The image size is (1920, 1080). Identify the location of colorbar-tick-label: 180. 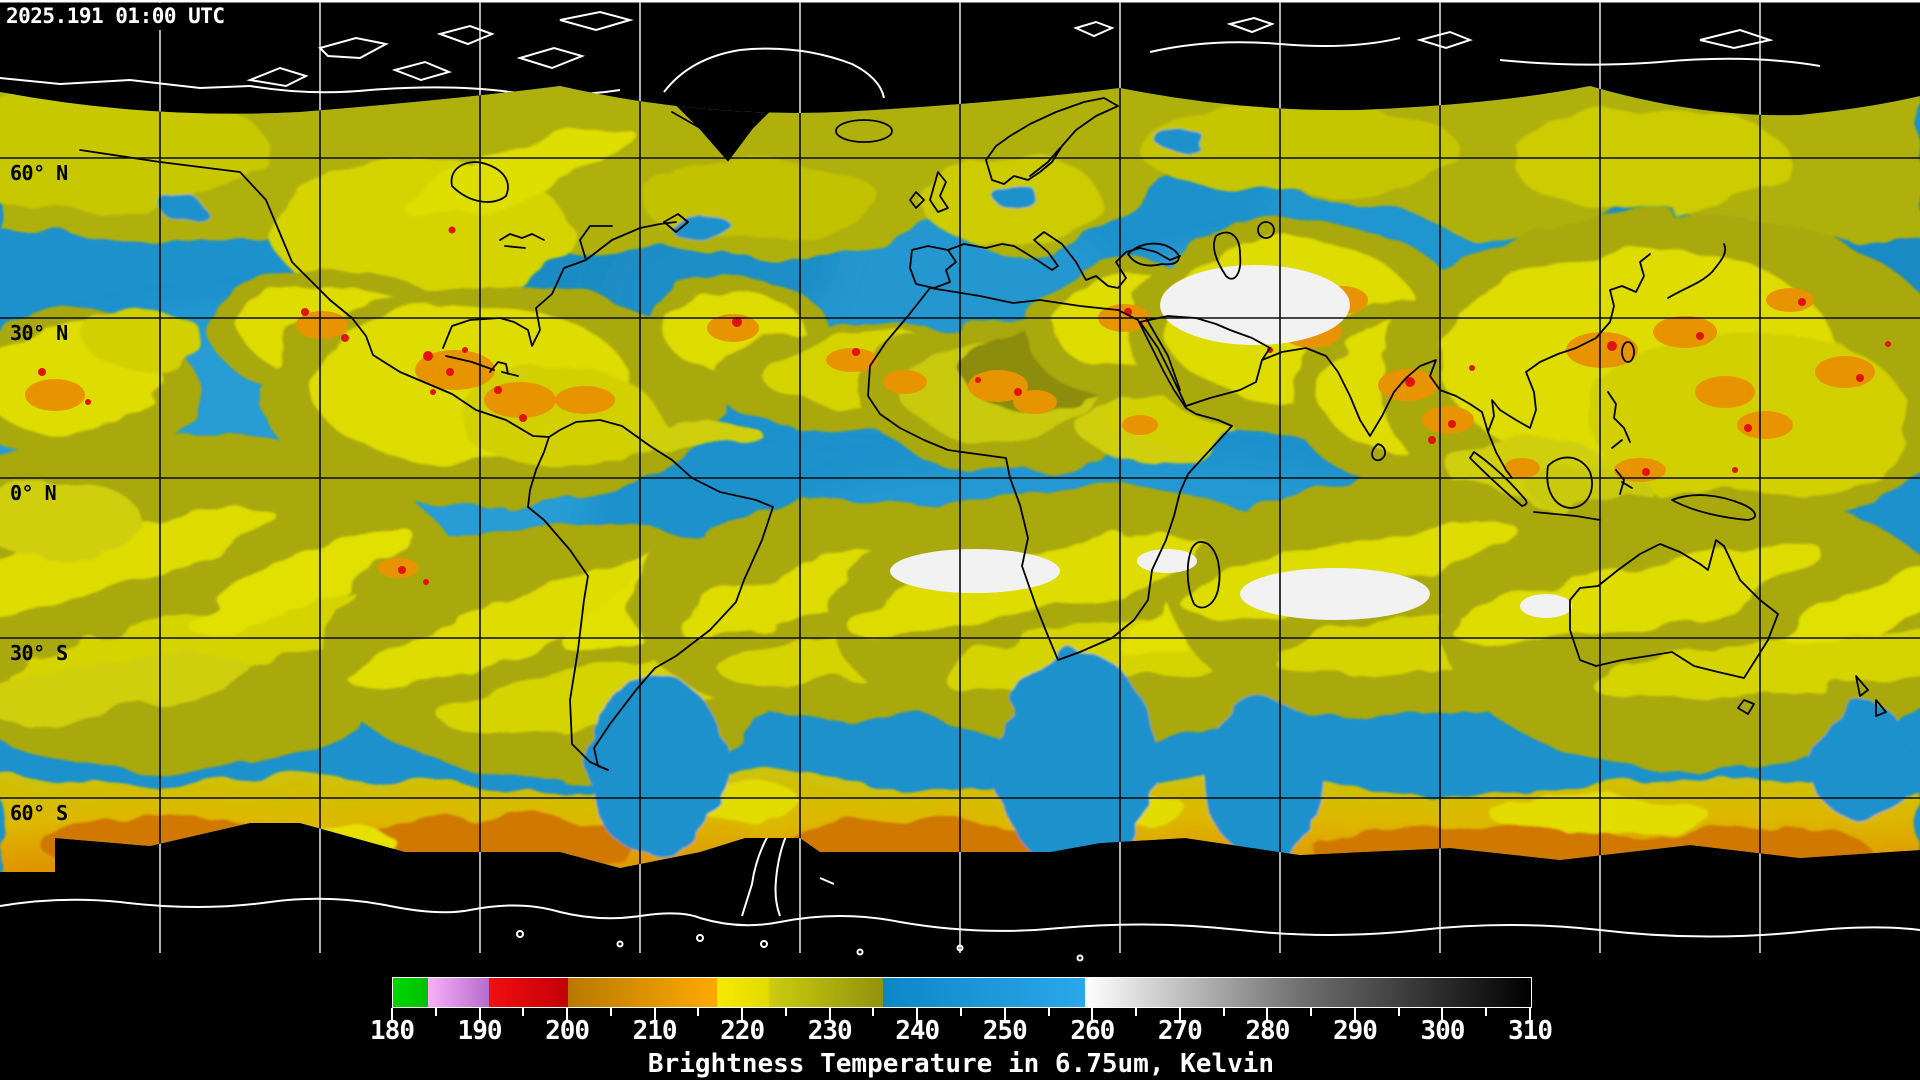
(392, 1031).